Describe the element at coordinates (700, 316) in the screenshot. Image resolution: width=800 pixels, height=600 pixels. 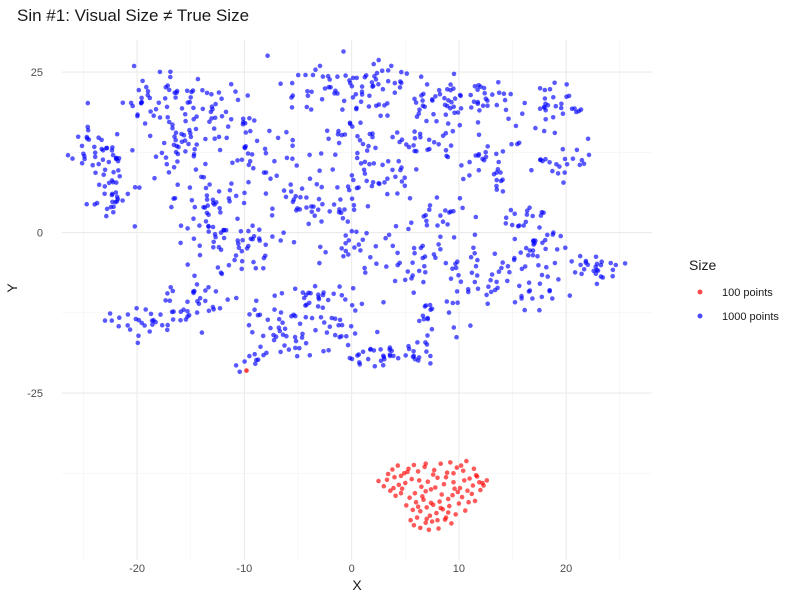
I see `legend-key-1000-points` at that location.